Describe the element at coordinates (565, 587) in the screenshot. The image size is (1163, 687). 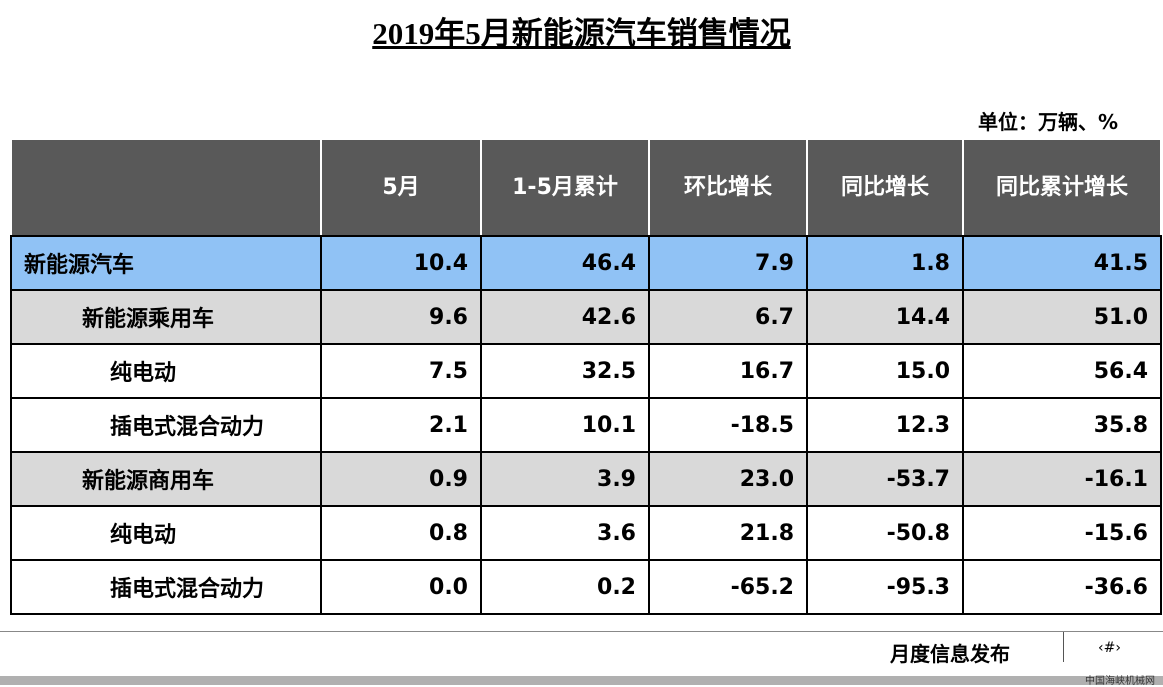
I see `value-cell: 0.2` at that location.